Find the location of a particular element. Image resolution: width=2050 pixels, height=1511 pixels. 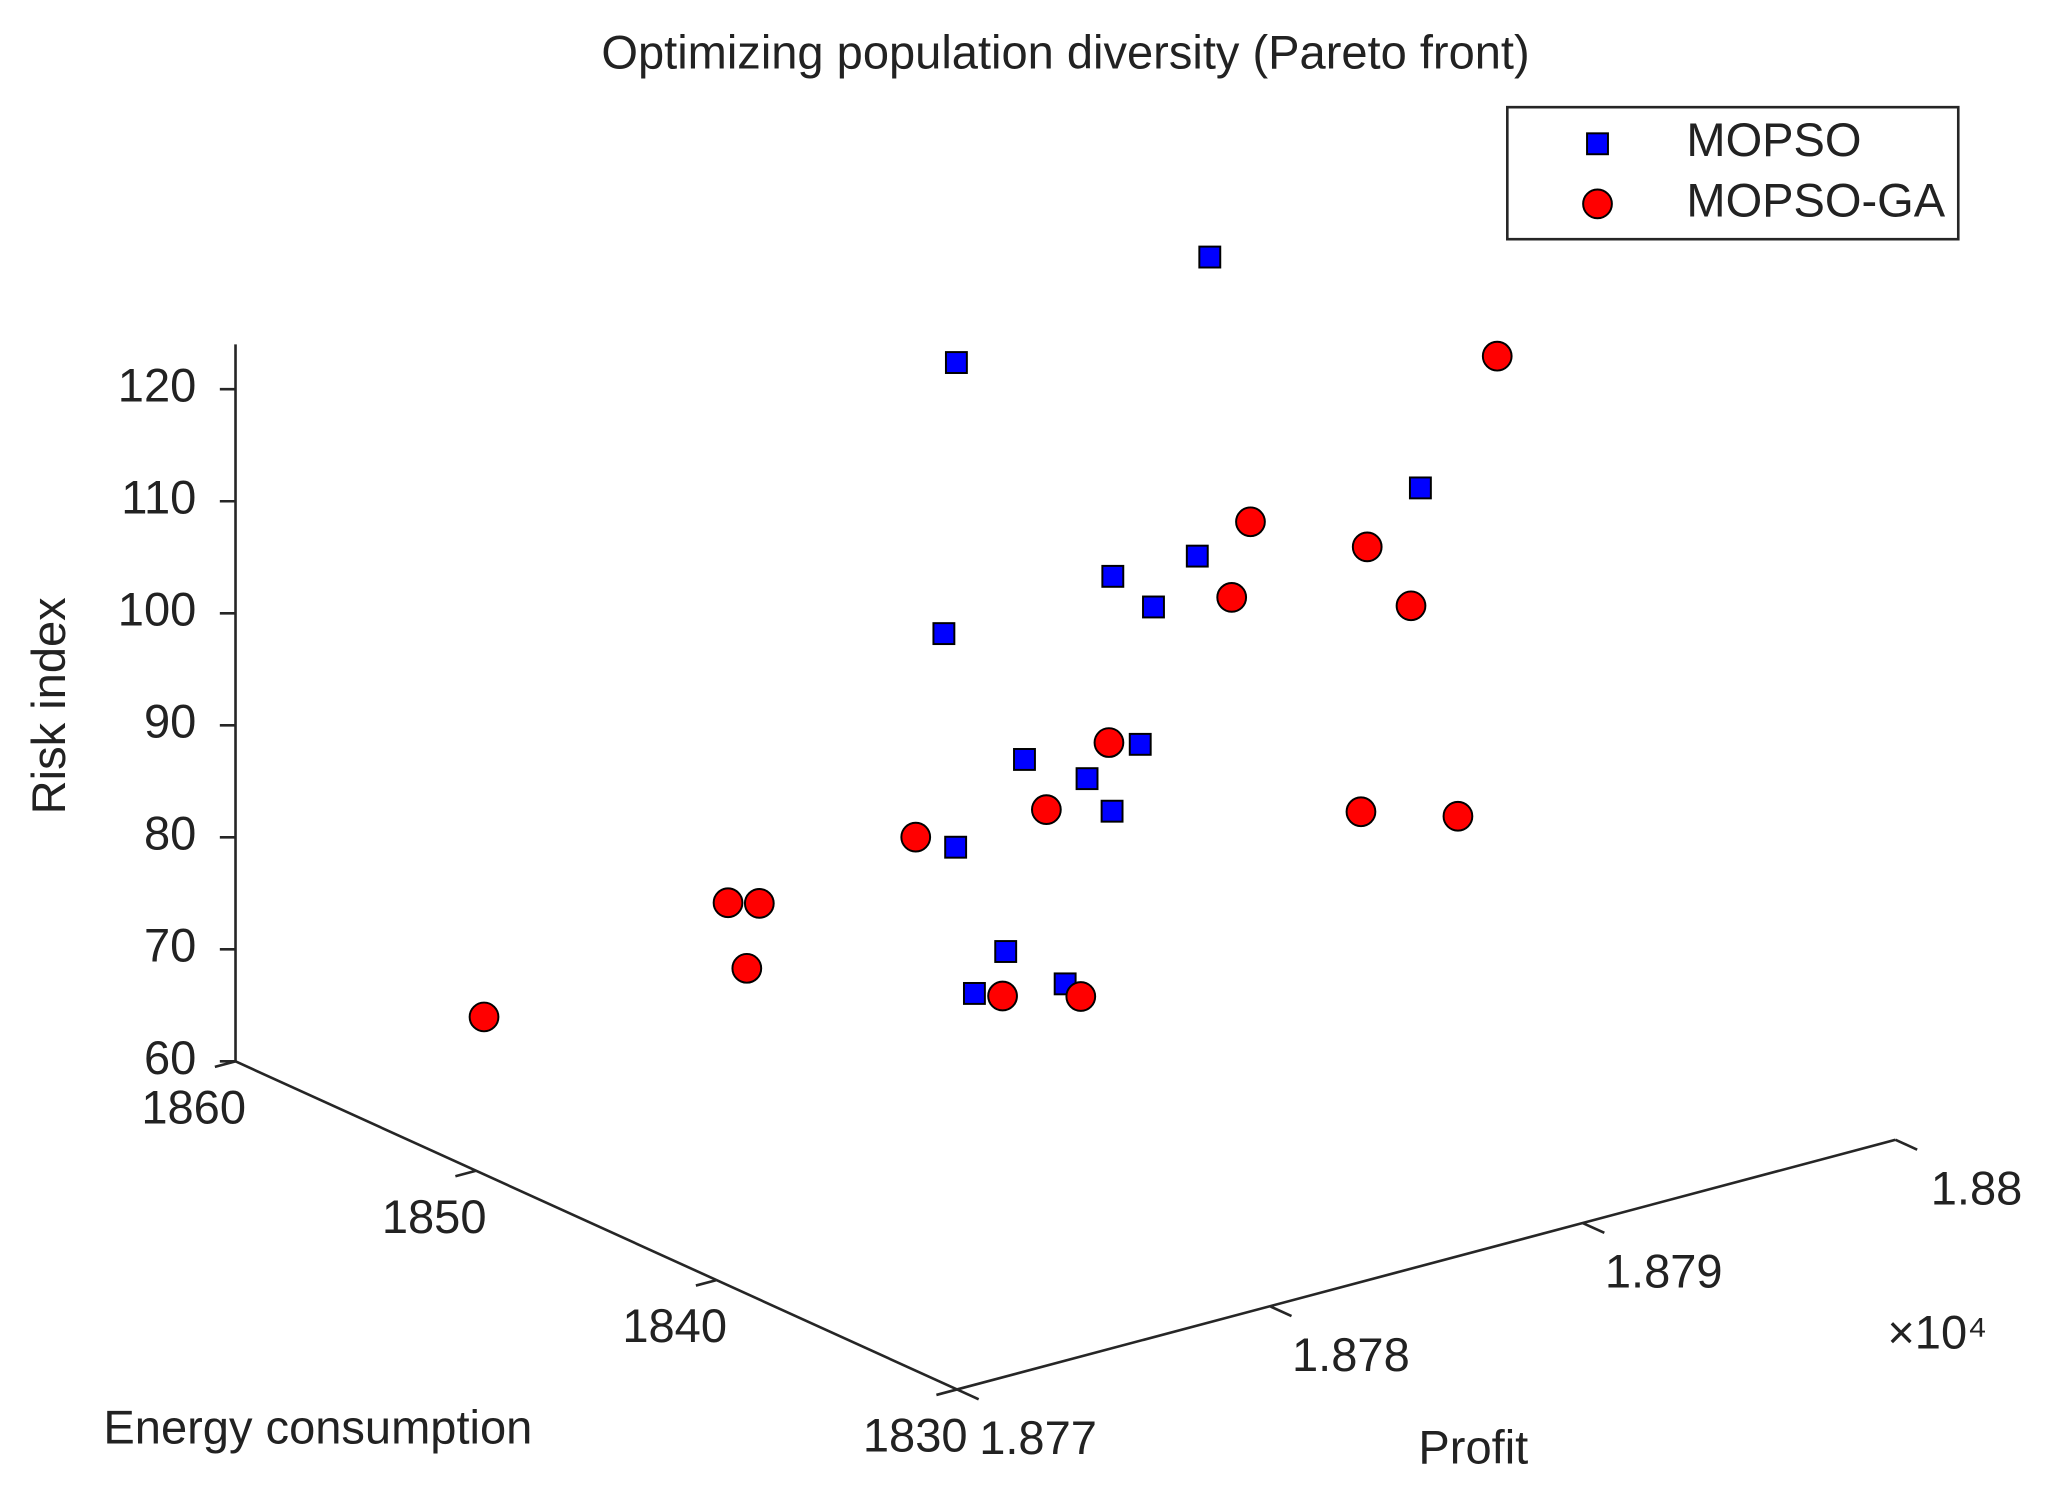

y-tick-label: 1850 is located at coordinates (434, 1216).